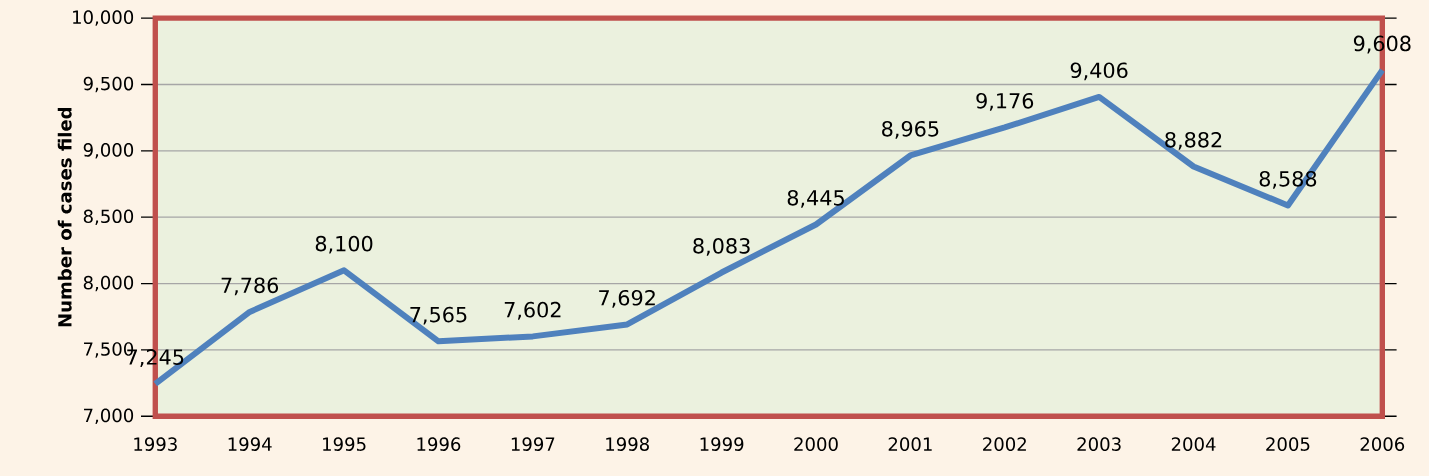 Image resolution: width=1429 pixels, height=476 pixels. I want to click on data-label: 8,083, so click(721, 246).